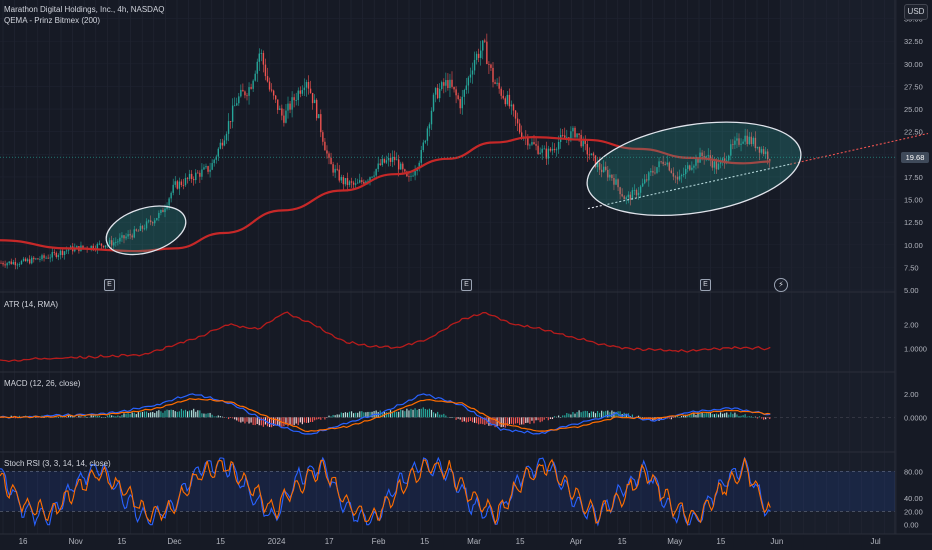 The image size is (932, 550). I want to click on macd-signal-line, so click(385, 415).